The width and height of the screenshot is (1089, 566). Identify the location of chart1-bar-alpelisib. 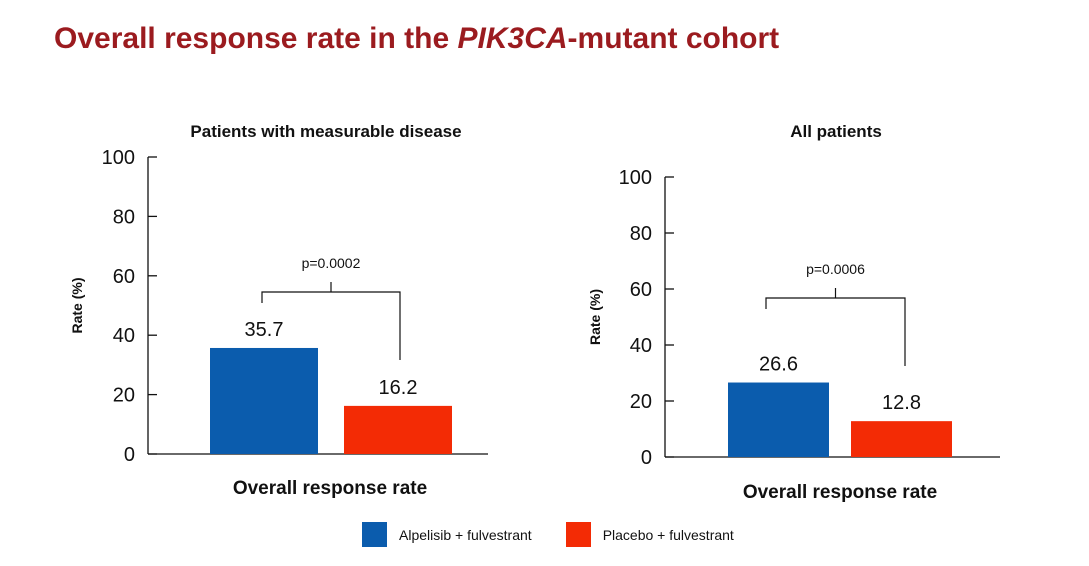
(778, 419).